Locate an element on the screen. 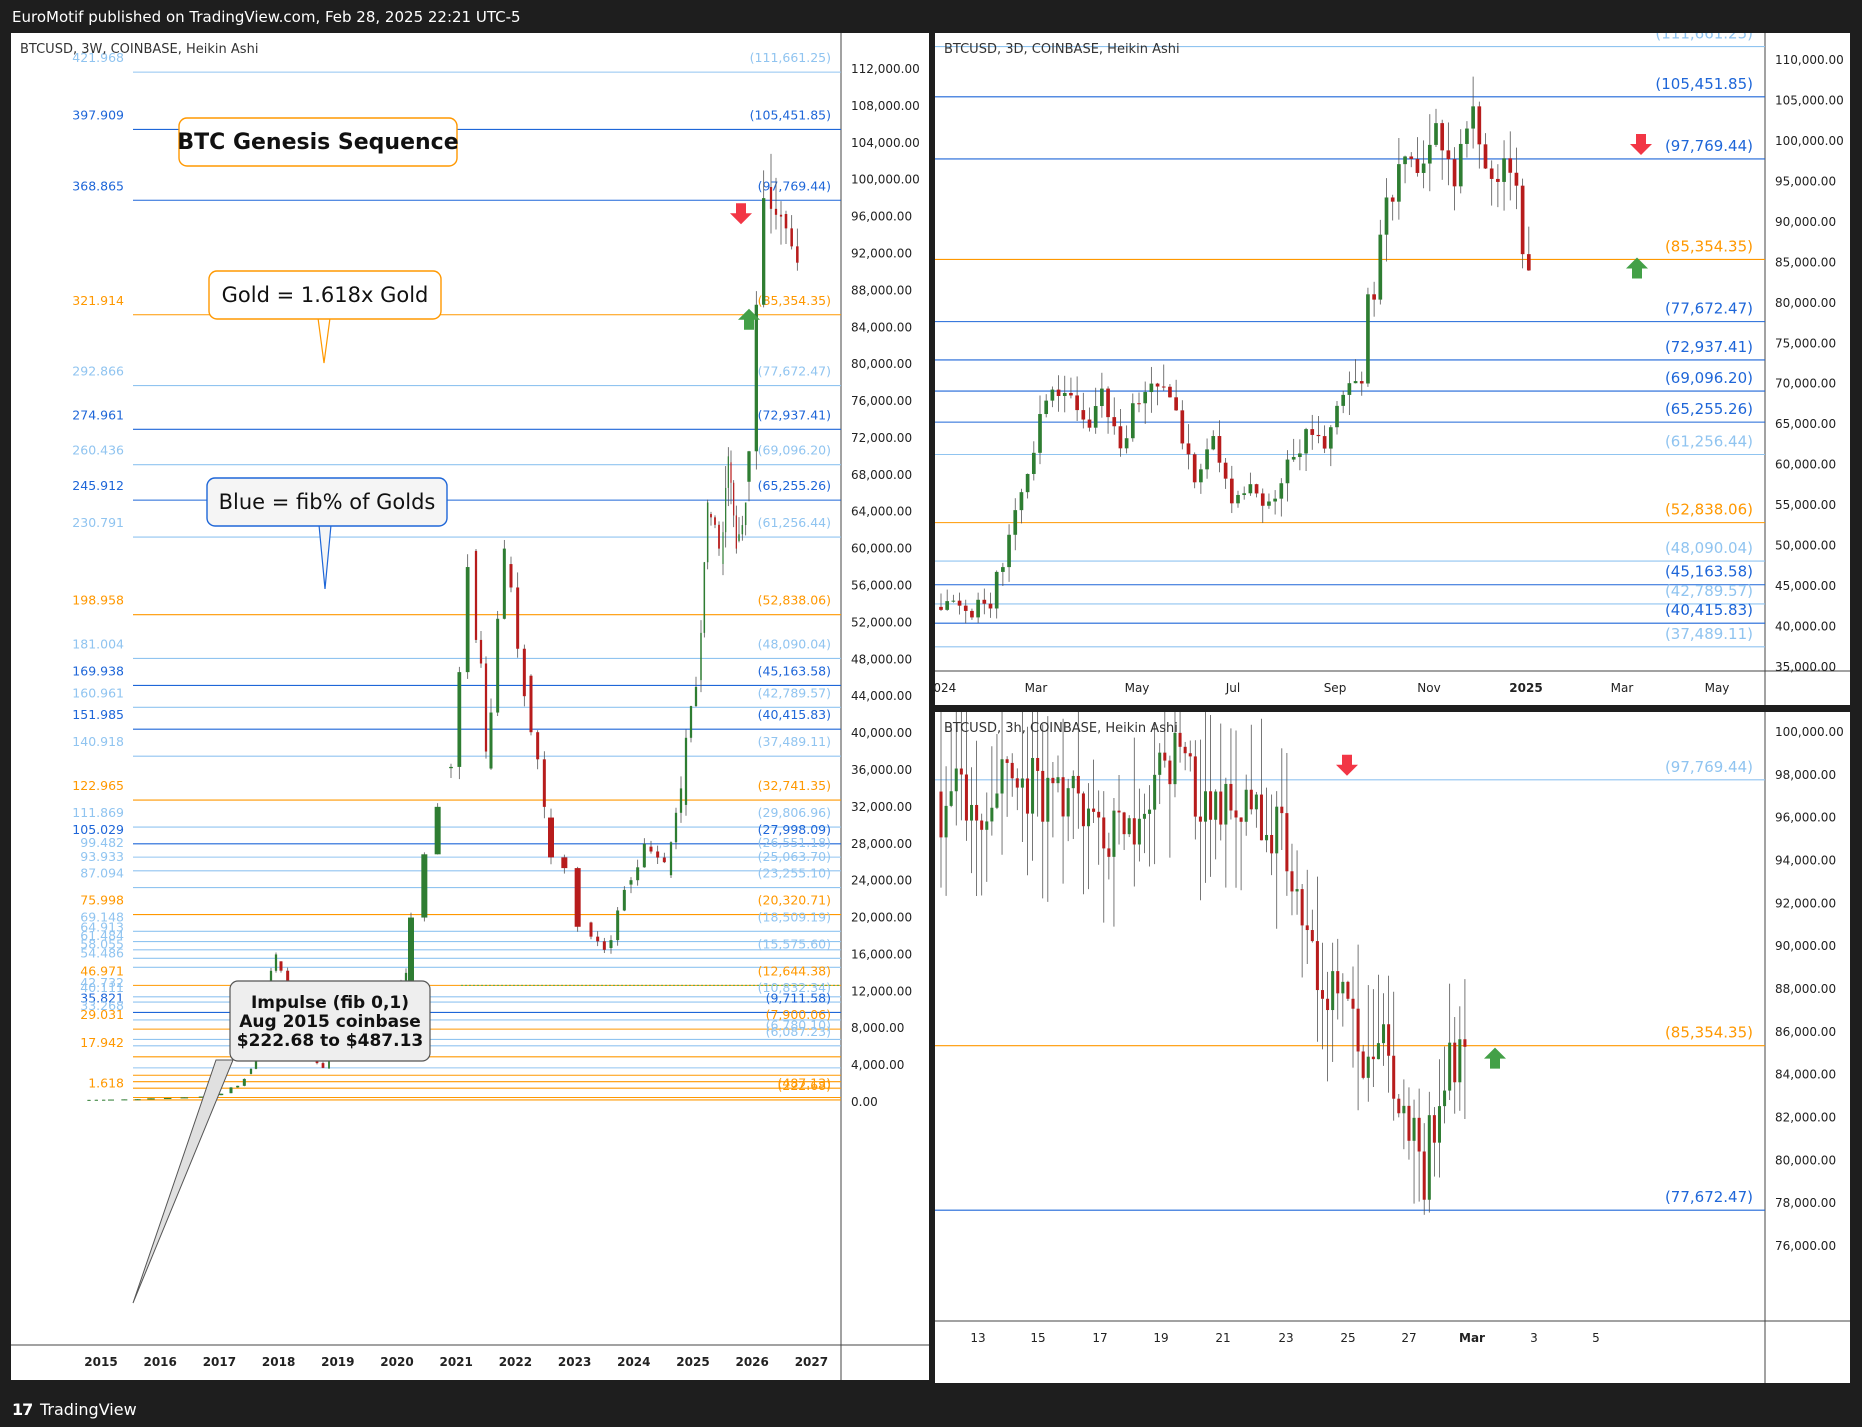  fib-ratio-label: 1.618 is located at coordinates (106, 1083).